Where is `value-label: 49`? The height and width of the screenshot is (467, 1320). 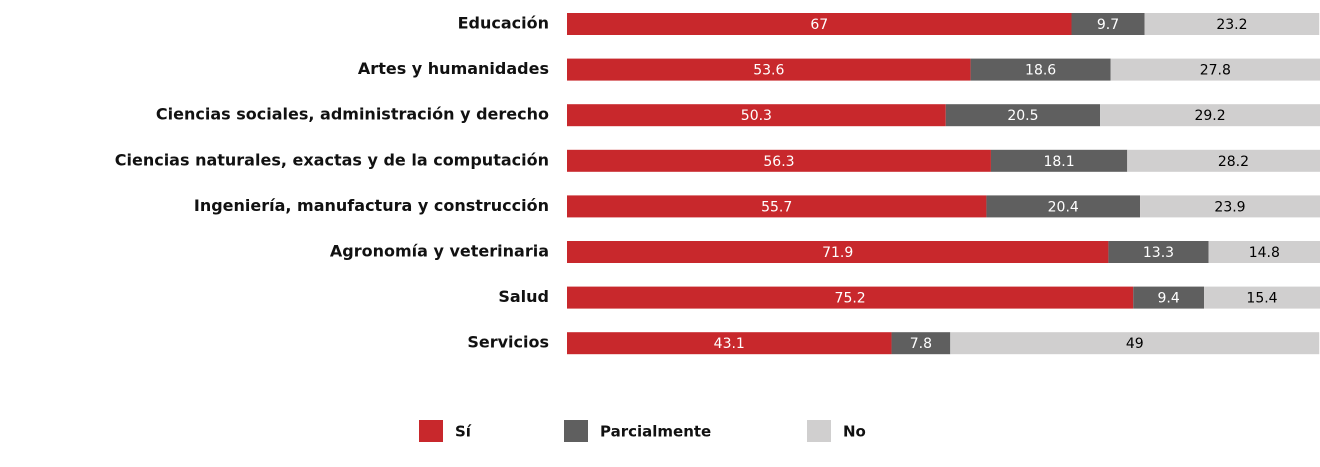 value-label: 49 is located at coordinates (1135, 344).